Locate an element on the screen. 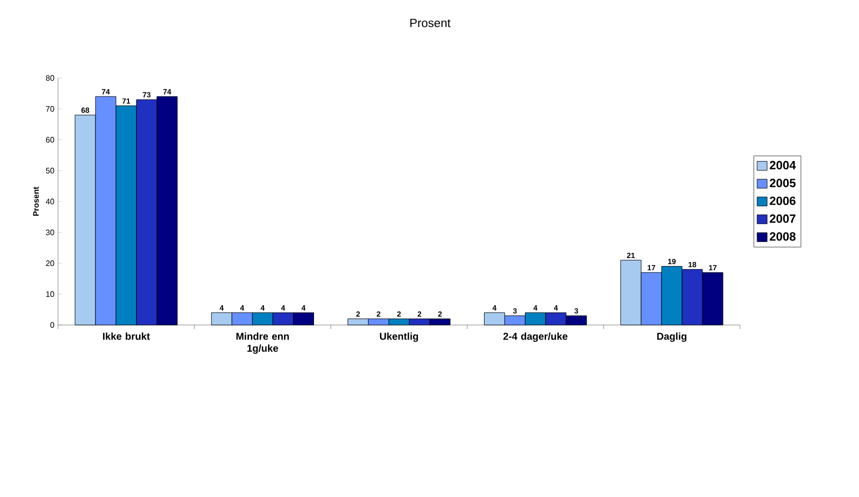  x-tick-label: Ukentlig is located at coordinates (399, 337).